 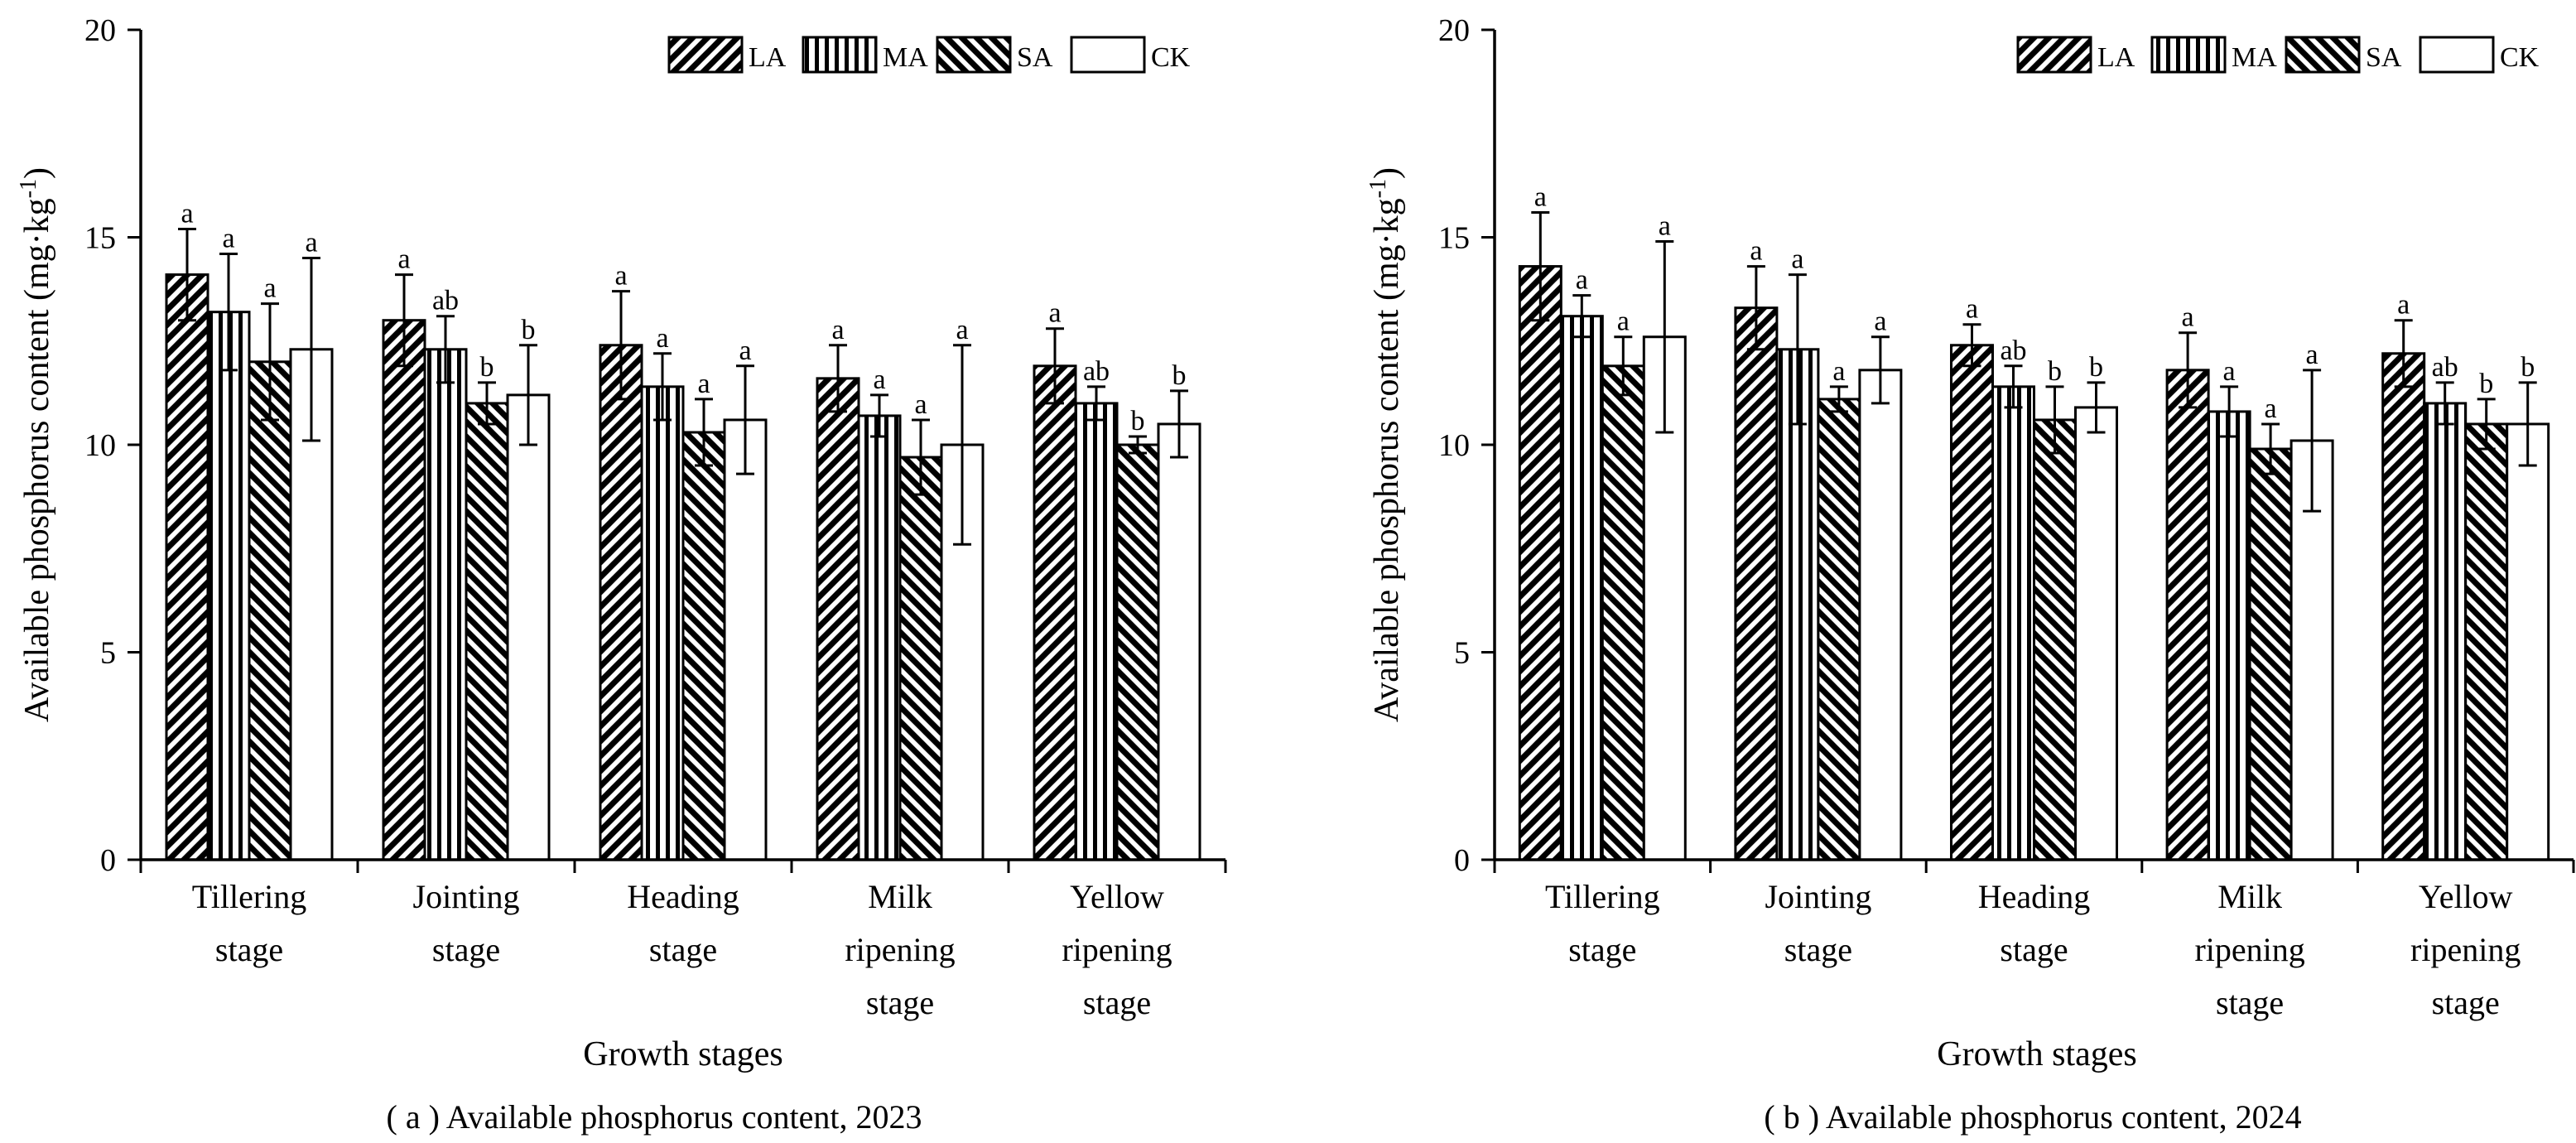 I want to click on figure-caption: ( a ) Available phosphorus content, 2023, so click(x=654, y=1117).